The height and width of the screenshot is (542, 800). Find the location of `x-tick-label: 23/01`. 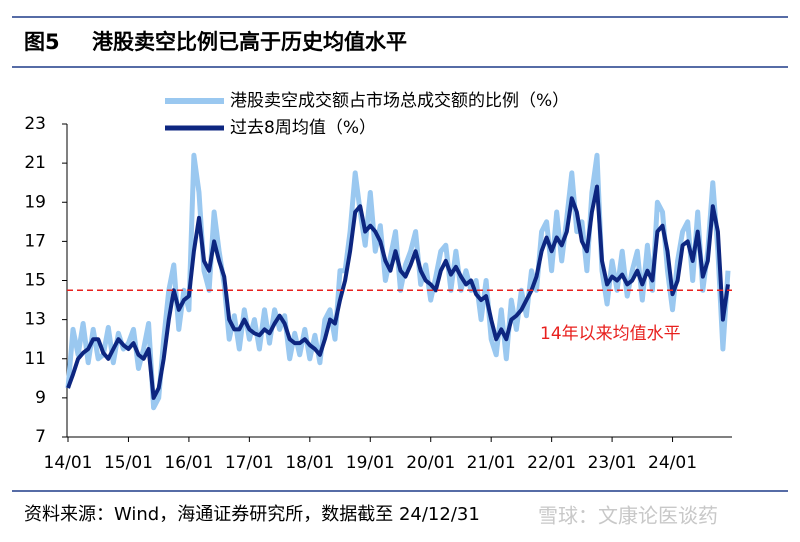

x-tick-label: 23/01 is located at coordinates (612, 463).